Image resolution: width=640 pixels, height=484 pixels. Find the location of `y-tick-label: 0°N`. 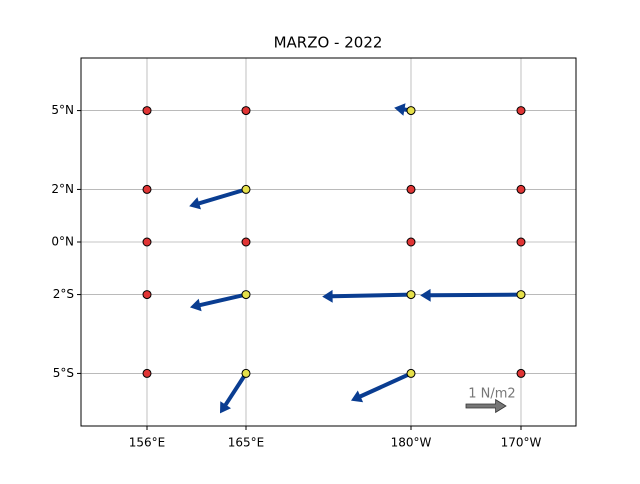

y-tick-label: 0°N is located at coordinates (62, 242).